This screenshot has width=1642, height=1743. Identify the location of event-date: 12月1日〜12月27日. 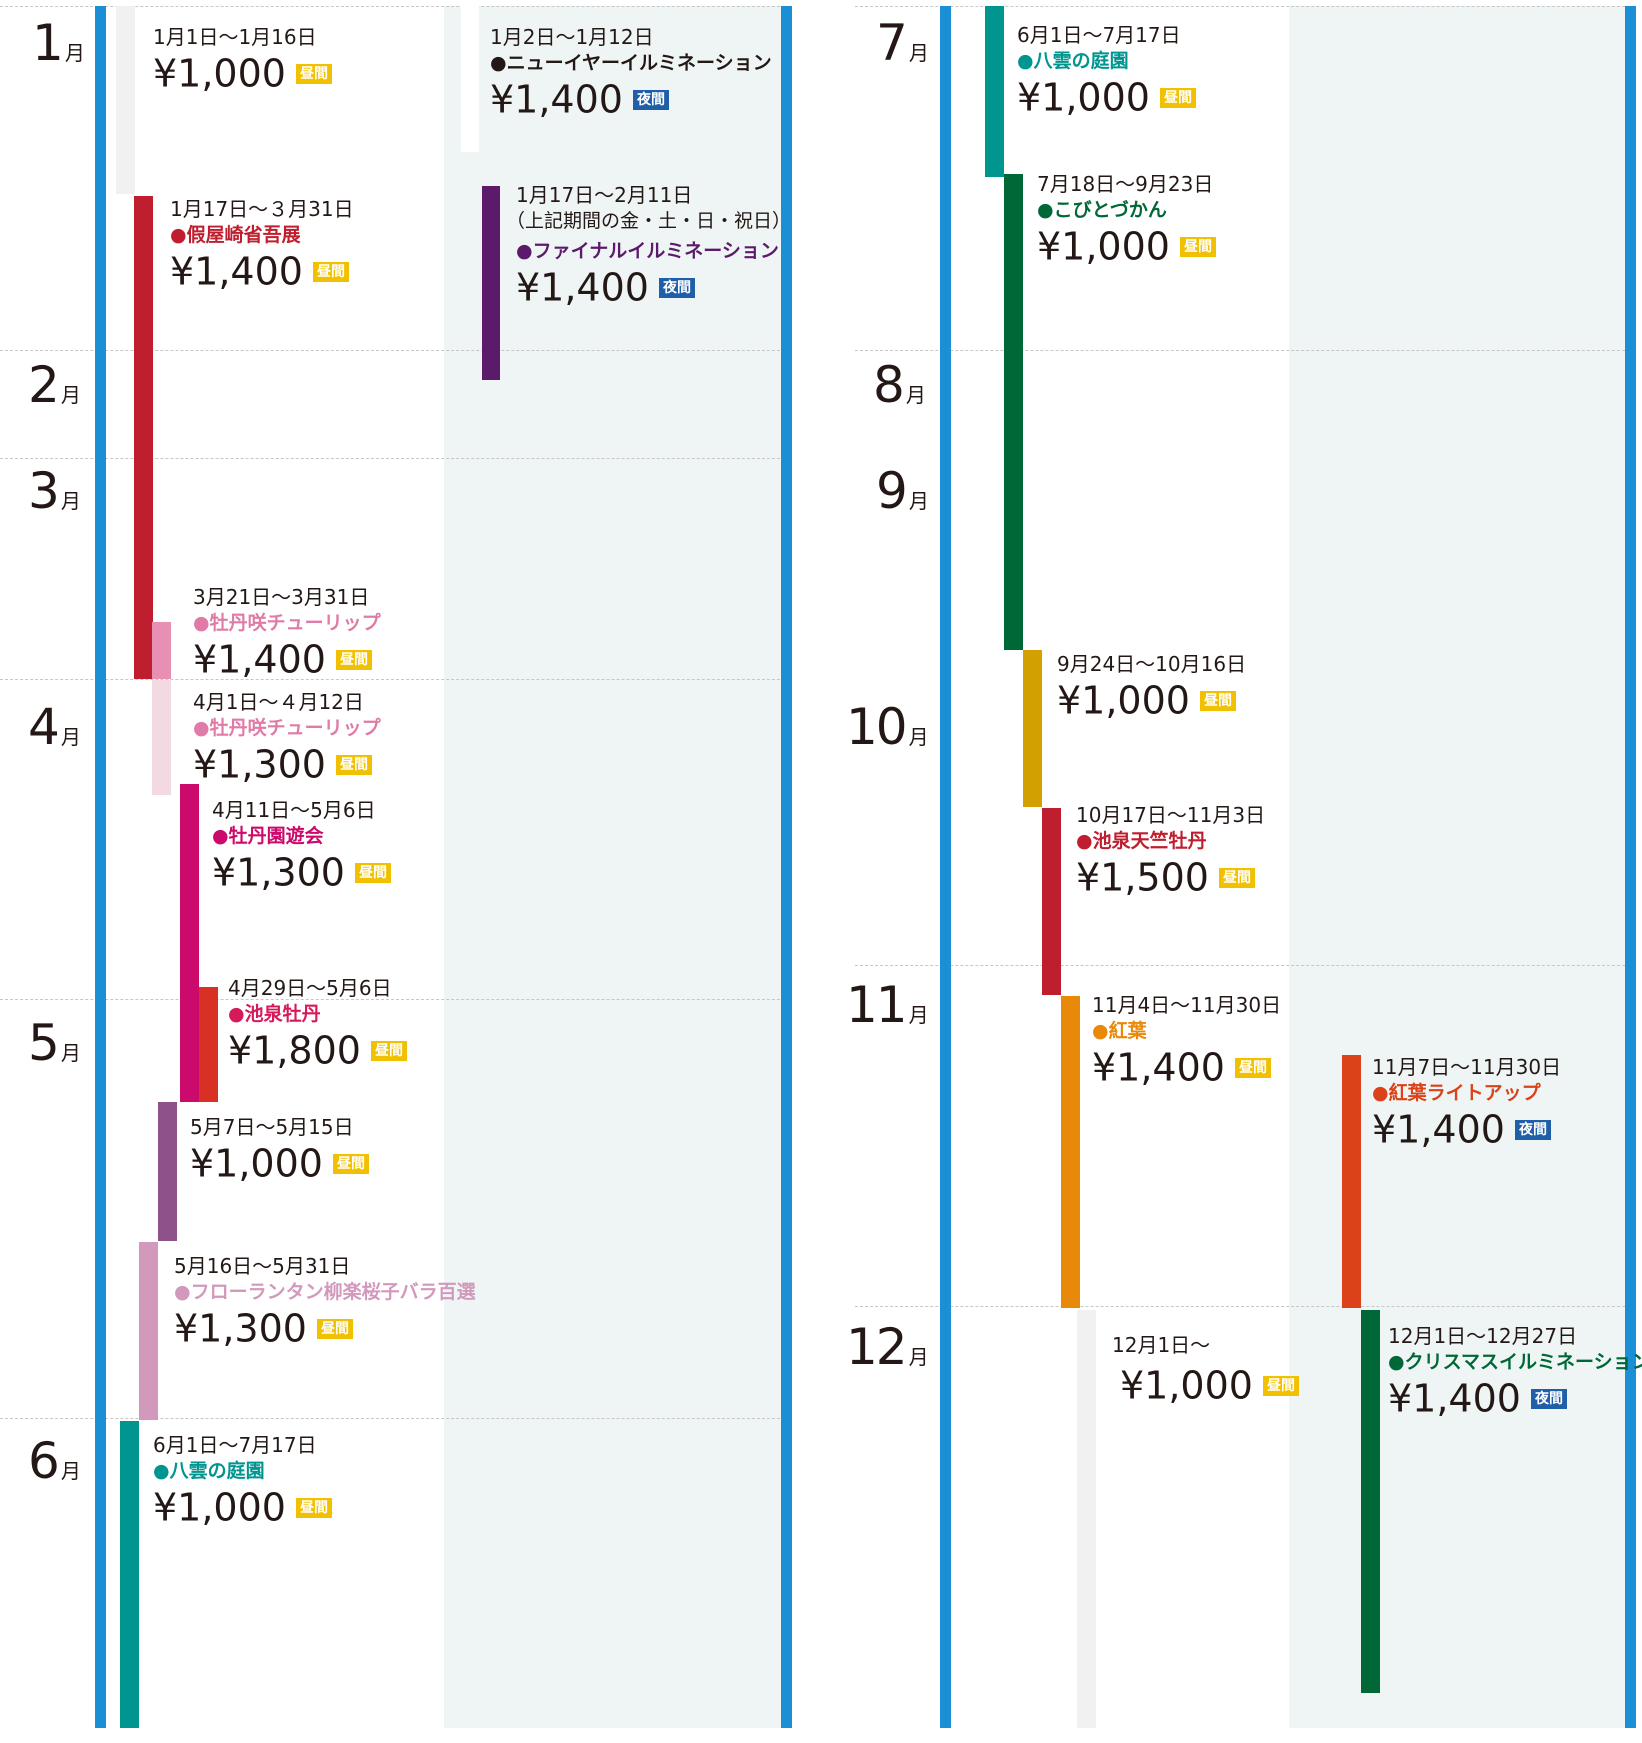
(1483, 1336).